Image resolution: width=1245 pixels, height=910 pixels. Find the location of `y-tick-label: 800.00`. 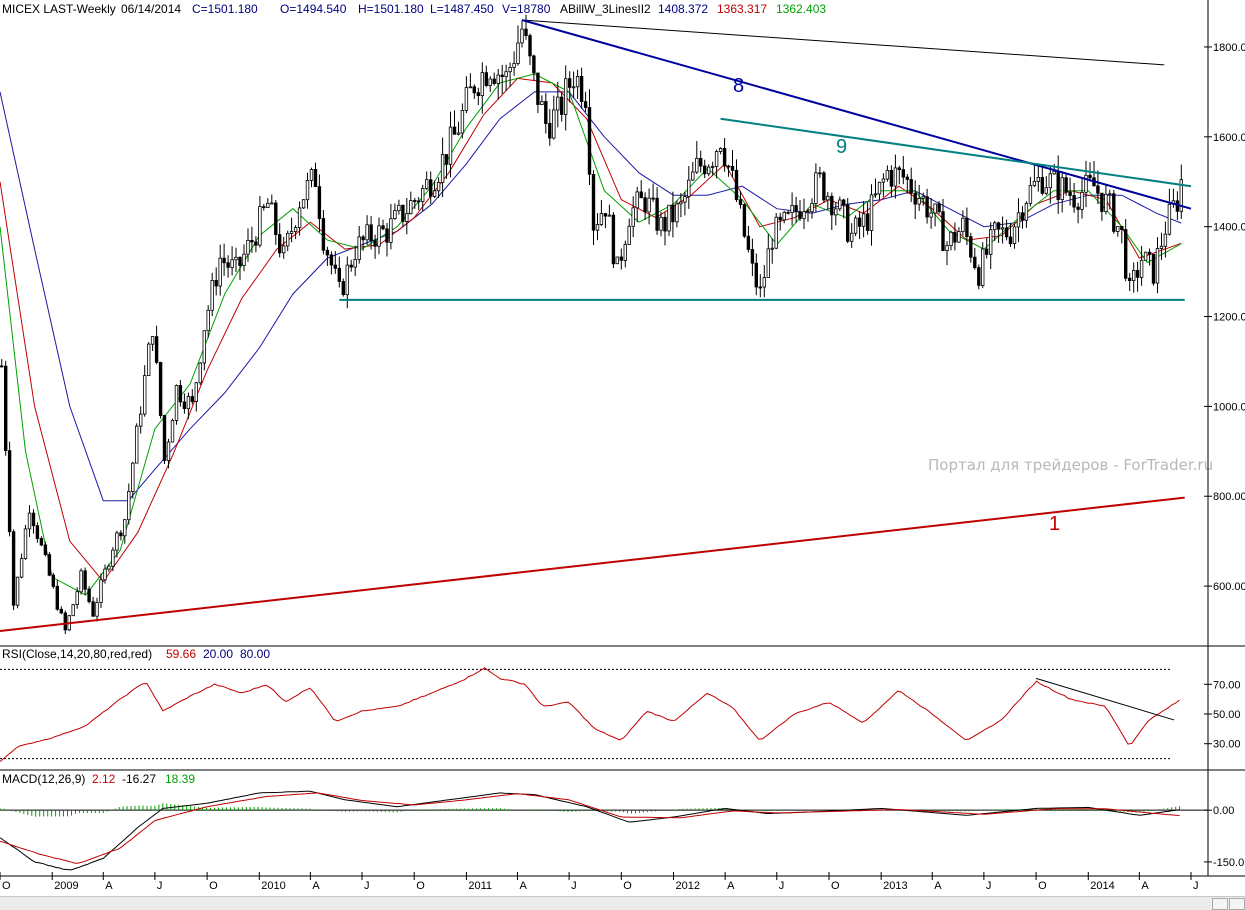

y-tick-label: 800.00 is located at coordinates (1229, 497).